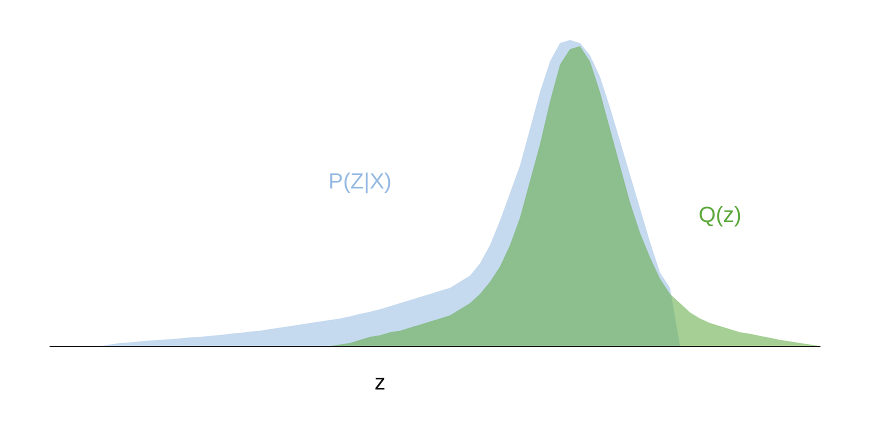 Image resolution: width=894 pixels, height=446 pixels. Describe the element at coordinates (720, 214) in the screenshot. I see `text: Q(z)` at that location.